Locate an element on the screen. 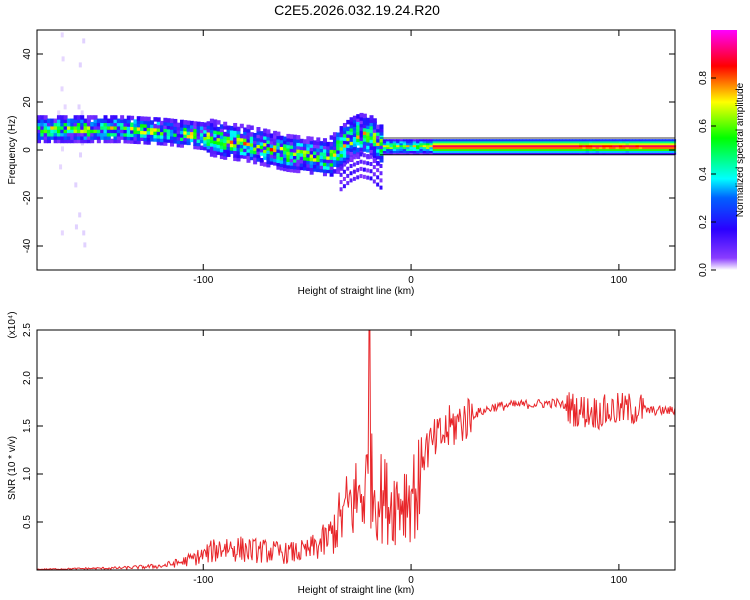  colorbar-gradient is located at coordinates (724, 150).